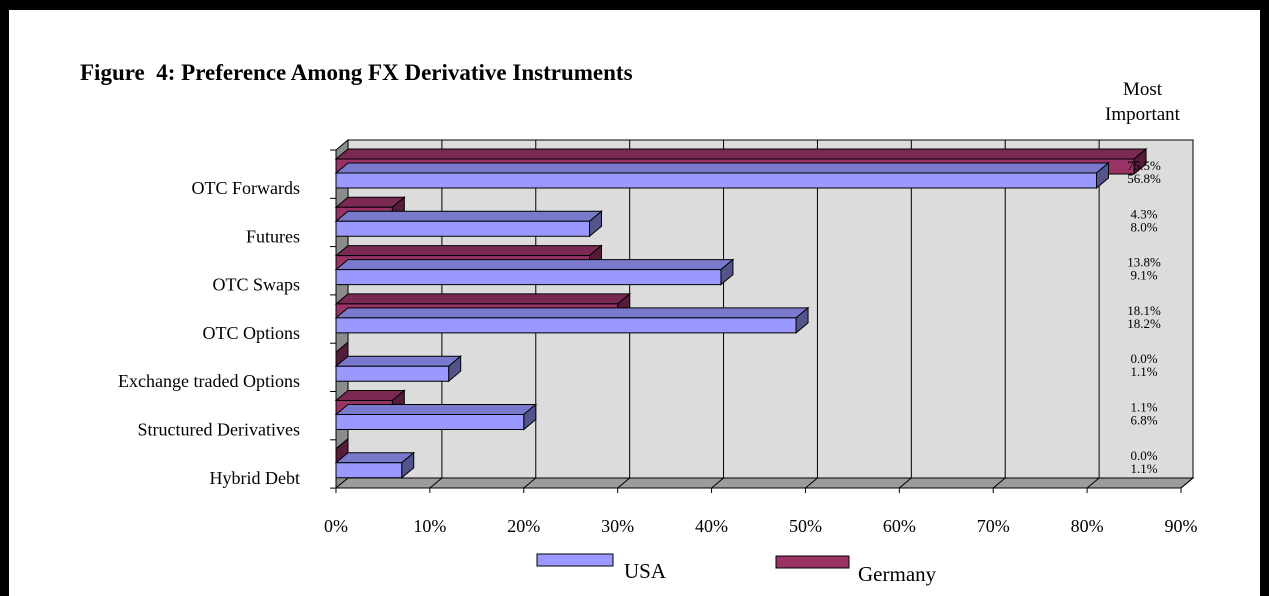 Image resolution: width=1269 pixels, height=596 pixels. Describe the element at coordinates (429, 526) in the screenshot. I see `x-tick-label: 10%` at that location.